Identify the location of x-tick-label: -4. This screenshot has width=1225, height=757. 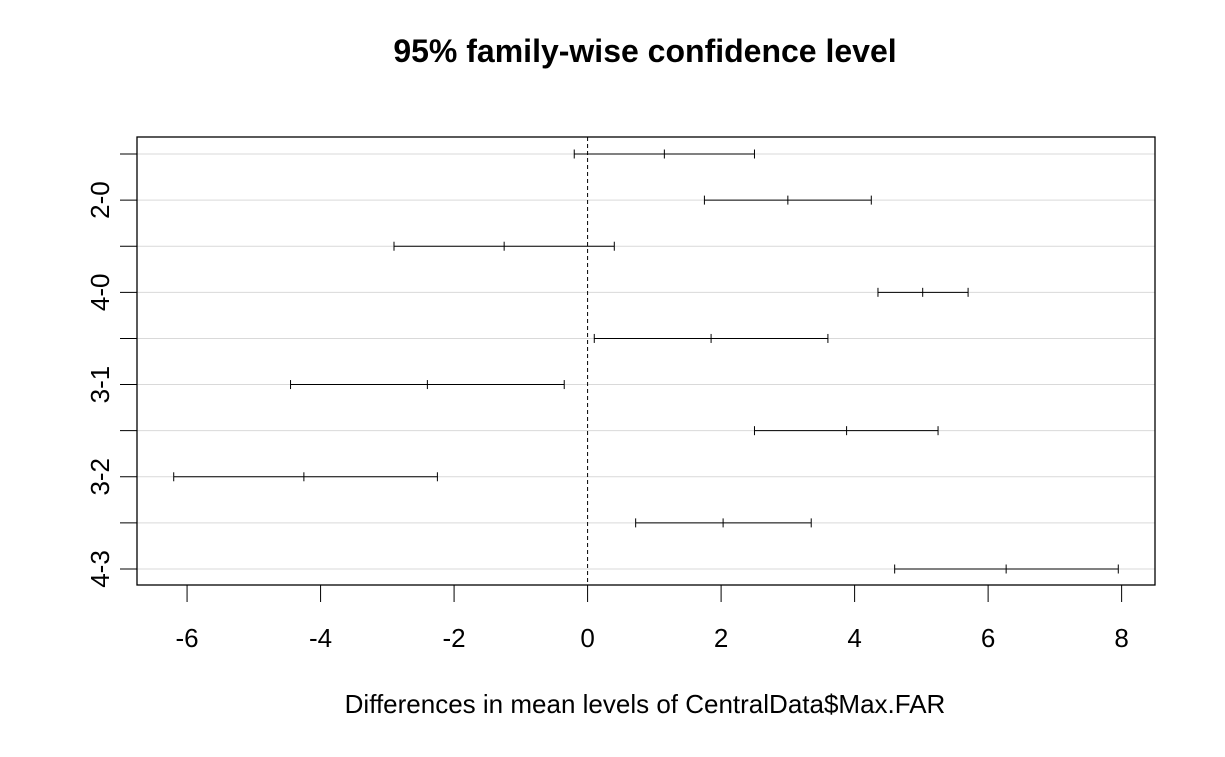
(320, 638).